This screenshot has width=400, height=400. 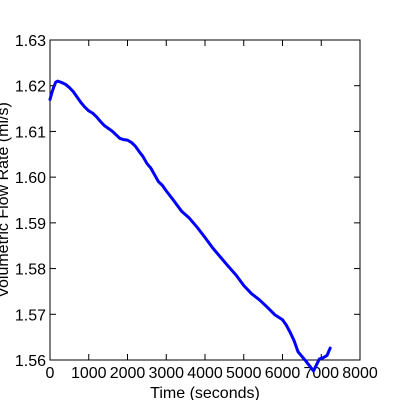 I want to click on y-tick-label: 1.60, so click(x=30, y=178).